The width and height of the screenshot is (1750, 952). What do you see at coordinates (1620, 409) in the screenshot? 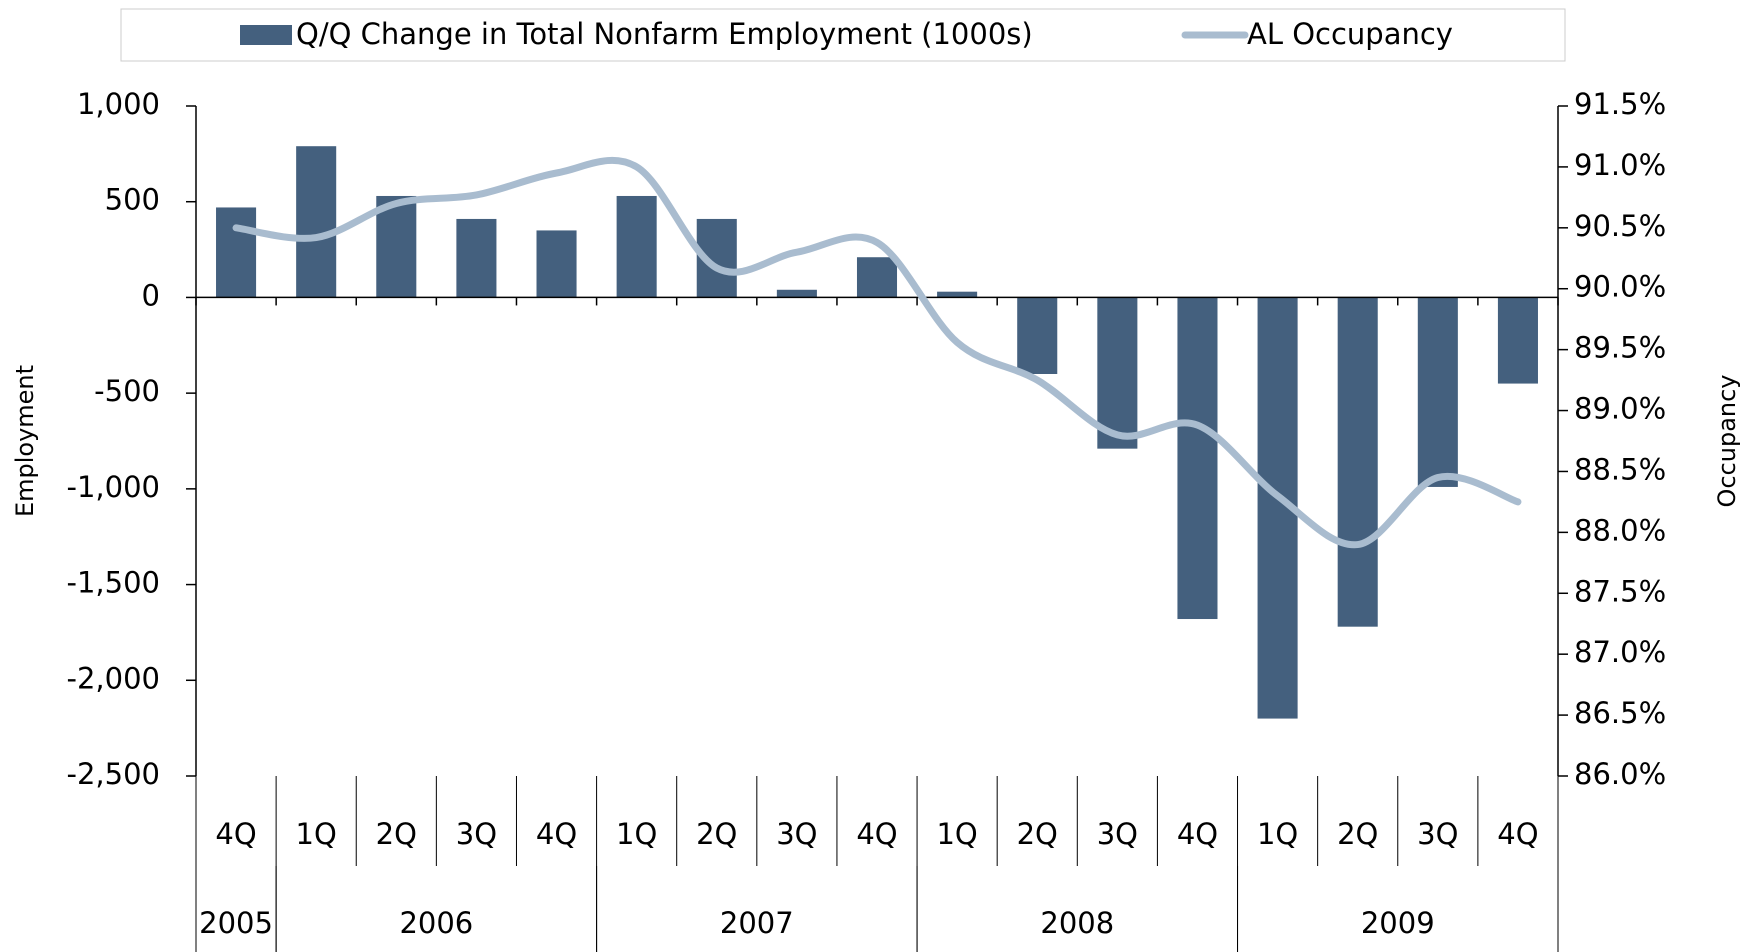
I see `y2-tick-label: 89.0%` at bounding box center [1620, 409].